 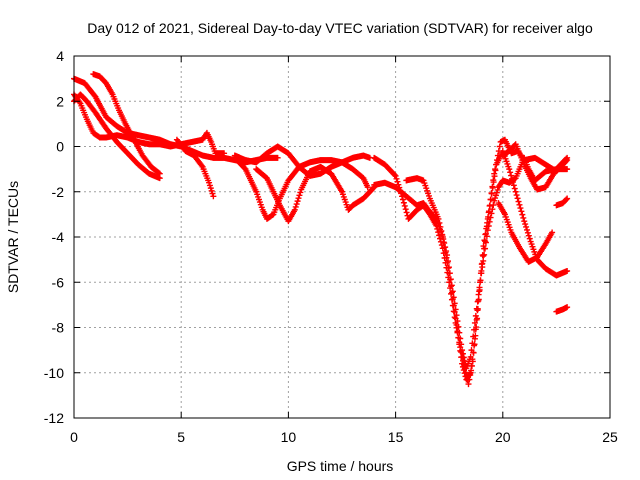 I want to click on x-tick-label: 5, so click(x=181, y=437).